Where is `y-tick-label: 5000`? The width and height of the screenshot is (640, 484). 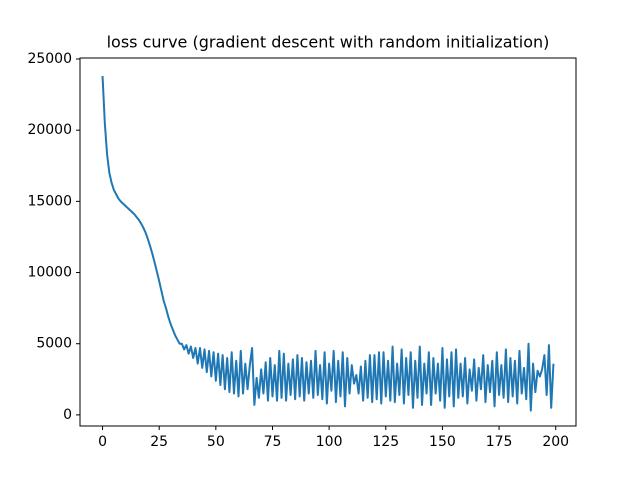 y-tick-label: 5000 is located at coordinates (54, 344).